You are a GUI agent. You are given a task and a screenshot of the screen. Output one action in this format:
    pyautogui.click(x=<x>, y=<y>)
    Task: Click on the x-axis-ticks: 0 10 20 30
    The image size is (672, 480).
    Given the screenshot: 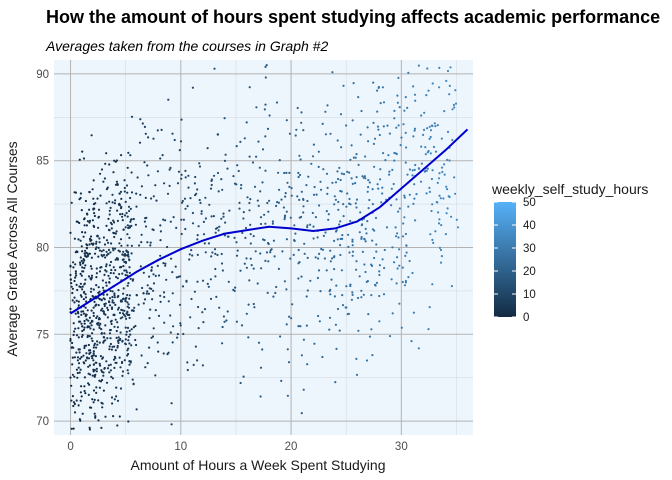 What is the action you would take?
    pyautogui.click(x=237, y=447)
    